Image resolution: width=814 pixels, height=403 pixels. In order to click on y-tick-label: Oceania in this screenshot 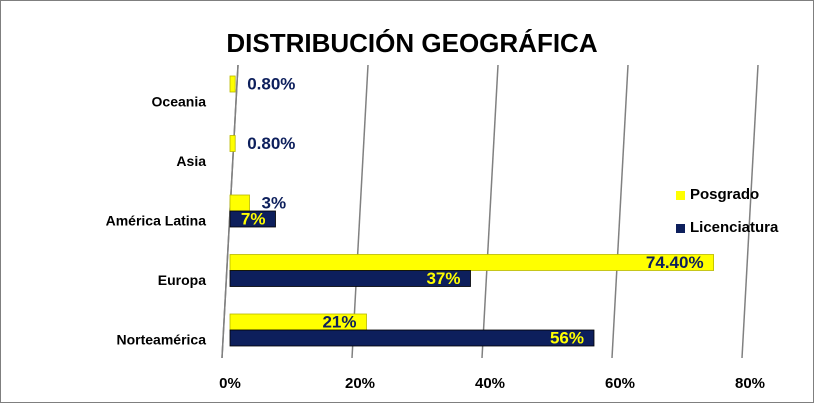, I will do `click(179, 102)`.